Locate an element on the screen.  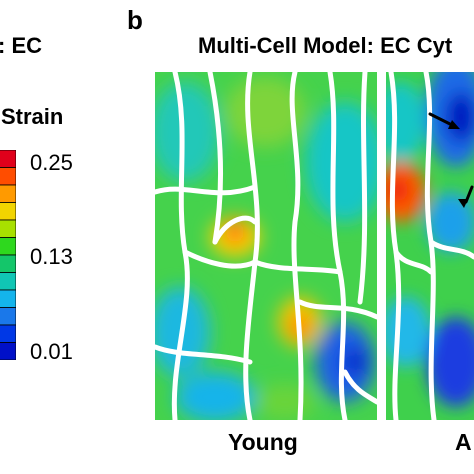
scale-tick-mid: 0.13 is located at coordinates (51, 256).